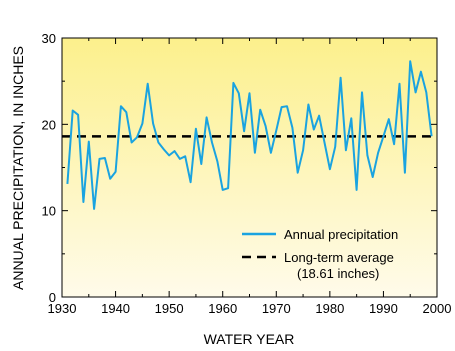 The image size is (455, 351). I want to click on x-tick-label: 1990, so click(383, 308).